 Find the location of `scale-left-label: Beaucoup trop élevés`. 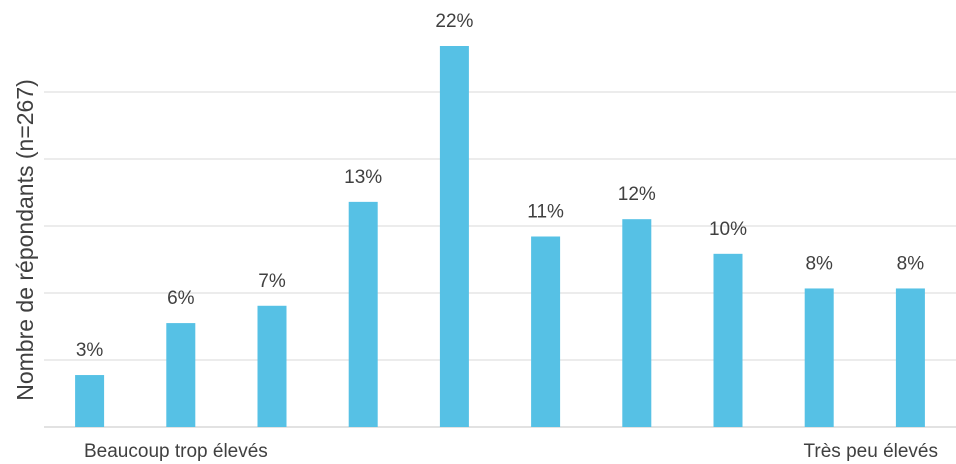

scale-left-label: Beaucoup trop élevés is located at coordinates (176, 451).